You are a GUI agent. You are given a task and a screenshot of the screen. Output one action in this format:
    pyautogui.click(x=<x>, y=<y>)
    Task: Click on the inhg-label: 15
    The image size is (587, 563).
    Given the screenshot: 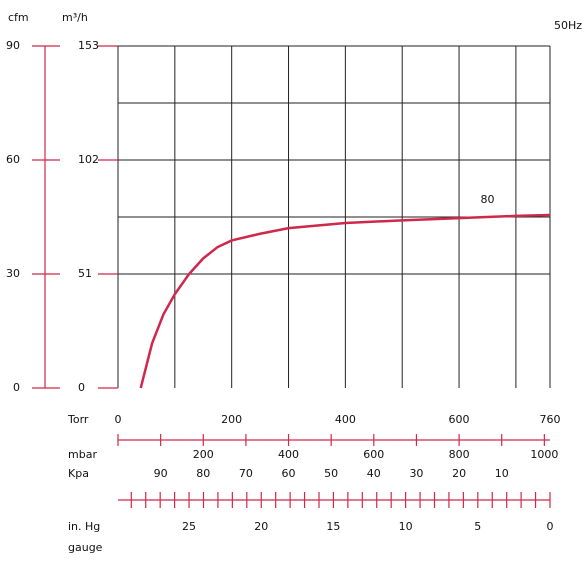 What is the action you would take?
    pyautogui.click(x=333, y=526)
    